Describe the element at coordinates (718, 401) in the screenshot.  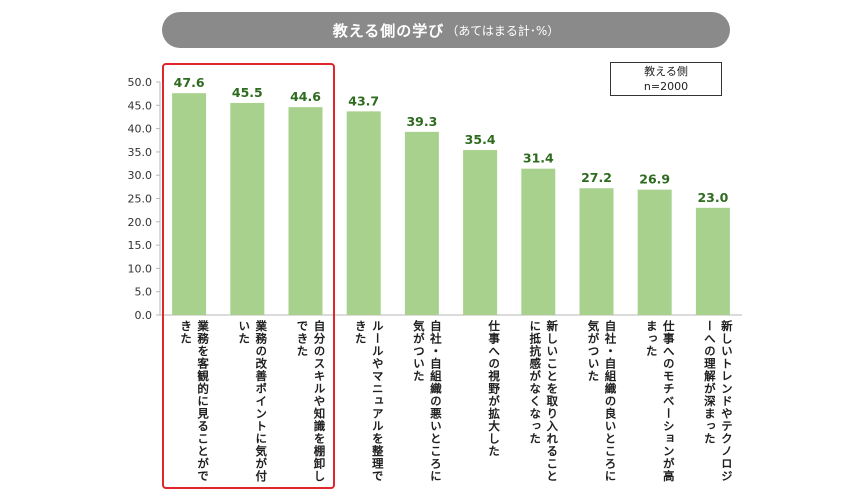
I see `category-label: 新しいトレンドやテクノロジーへの理解が深まった` at that location.